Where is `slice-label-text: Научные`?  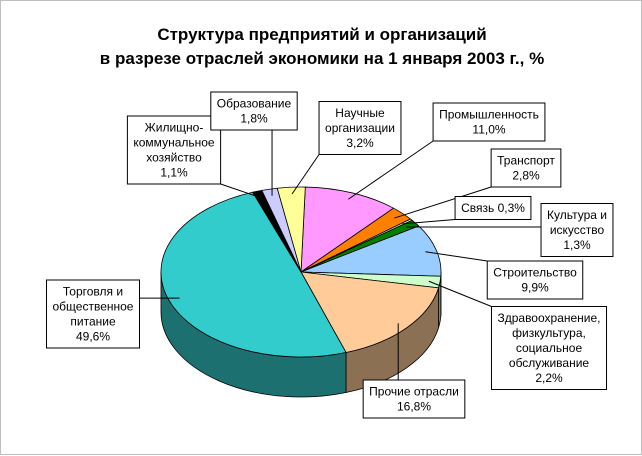
slice-label-text: Научные is located at coordinates (360, 113).